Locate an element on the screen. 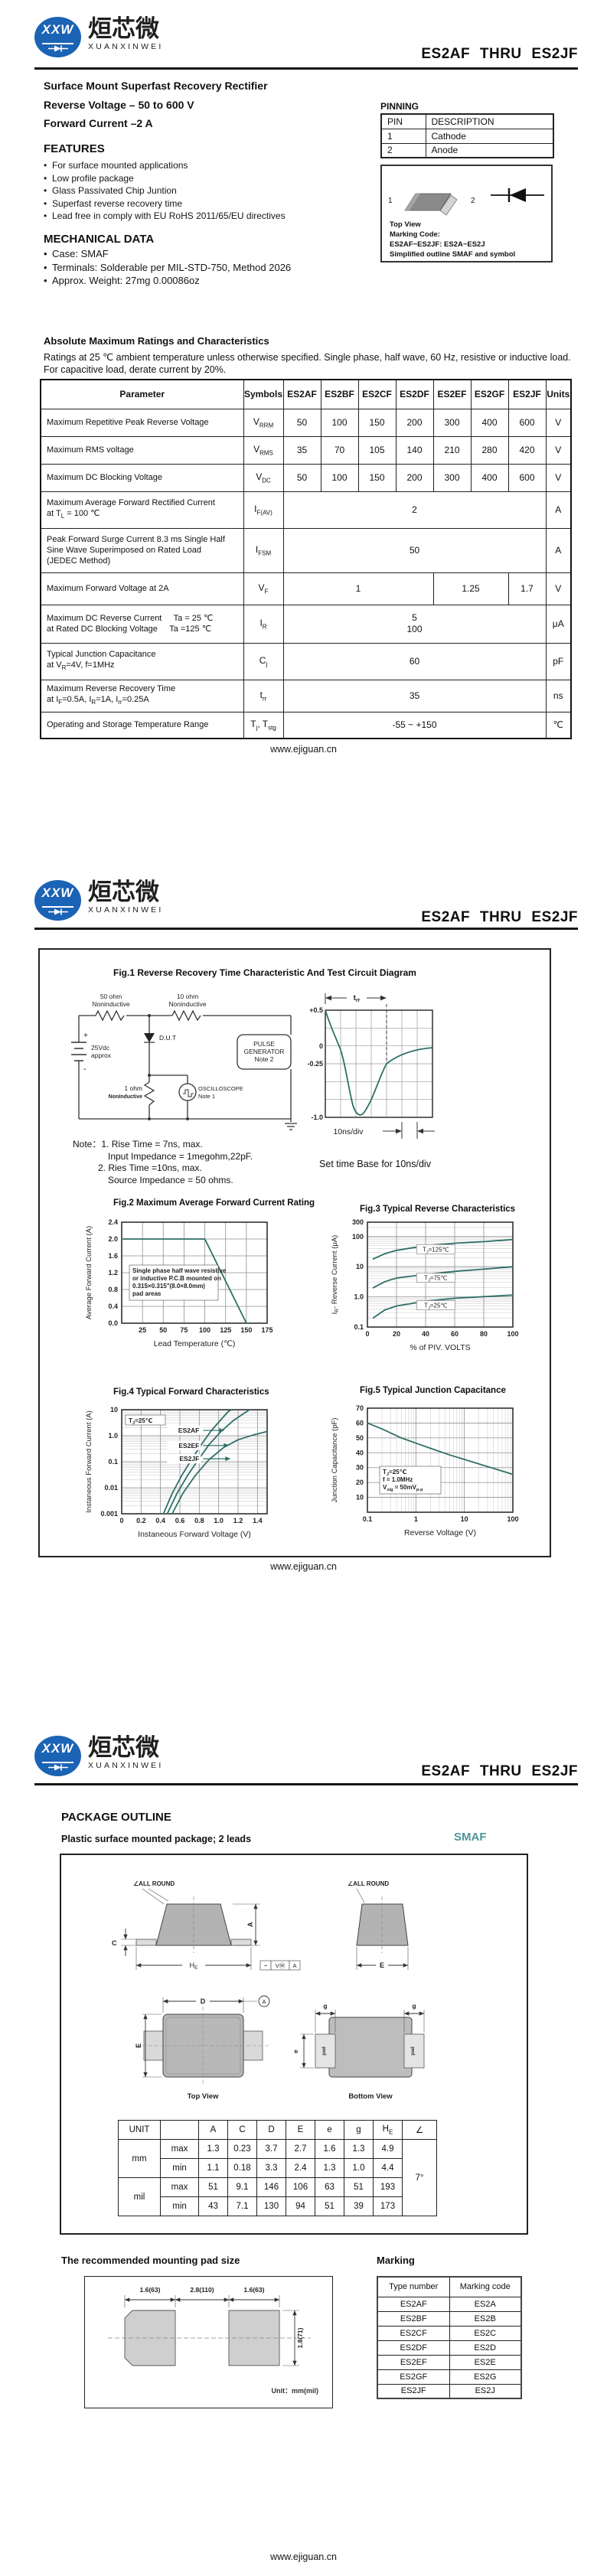  marking-cell: ES2E is located at coordinates (486, 2362).